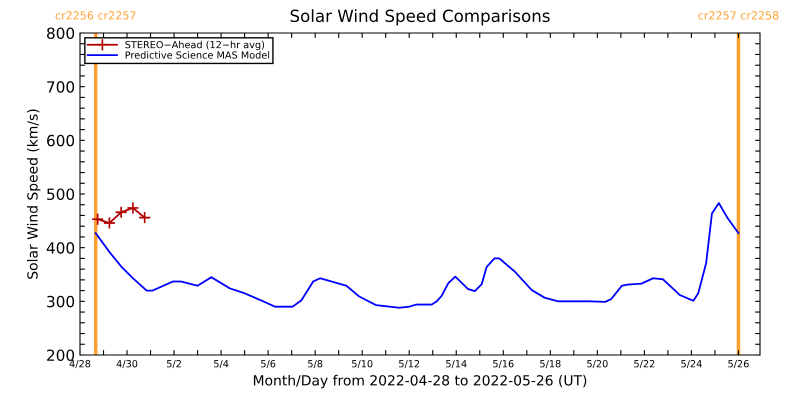 Image resolution: width=800 pixels, height=400 pixels. What do you see at coordinates (60, 140) in the screenshot?
I see `y-tick-label: 600` at bounding box center [60, 140].